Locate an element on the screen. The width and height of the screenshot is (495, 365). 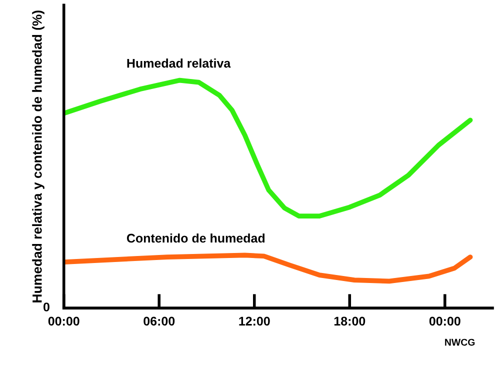
text: NWCG is located at coordinates (460, 342).